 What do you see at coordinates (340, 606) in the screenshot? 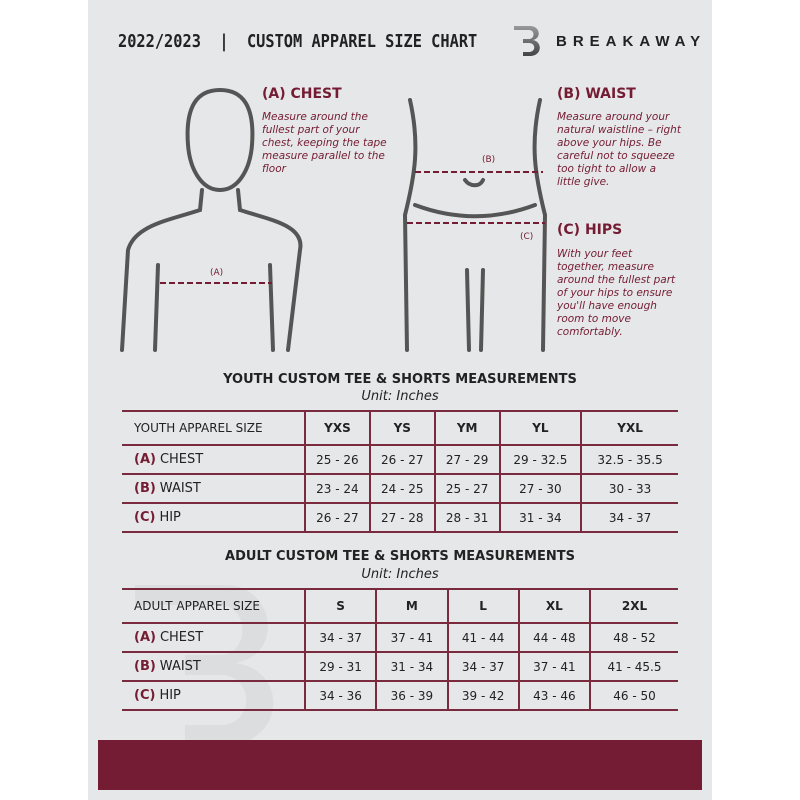
I see `size-header: S` at bounding box center [340, 606].